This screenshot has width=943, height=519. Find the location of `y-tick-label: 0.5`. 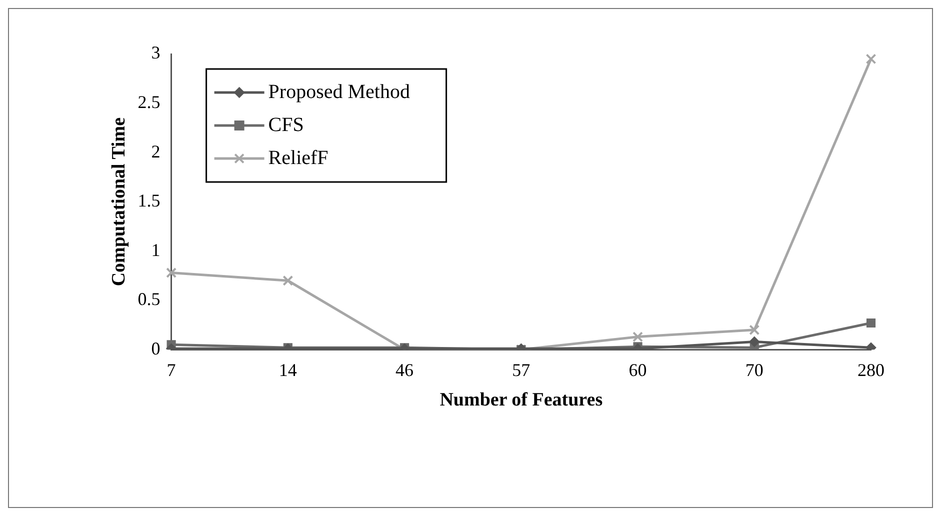

y-tick-label: 0.5 is located at coordinates (149, 299).